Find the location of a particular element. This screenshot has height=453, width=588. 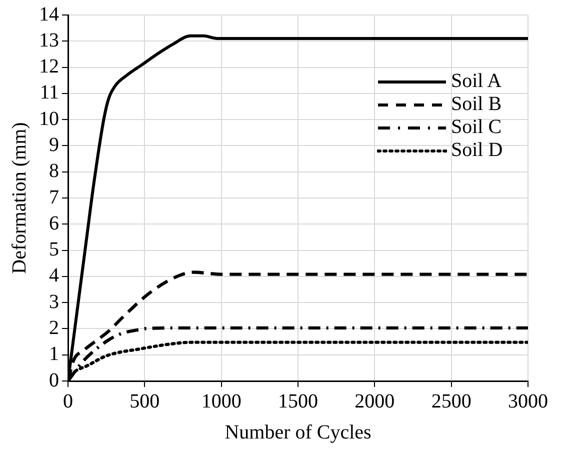

y-tick-label: 11 is located at coordinates (49, 93).